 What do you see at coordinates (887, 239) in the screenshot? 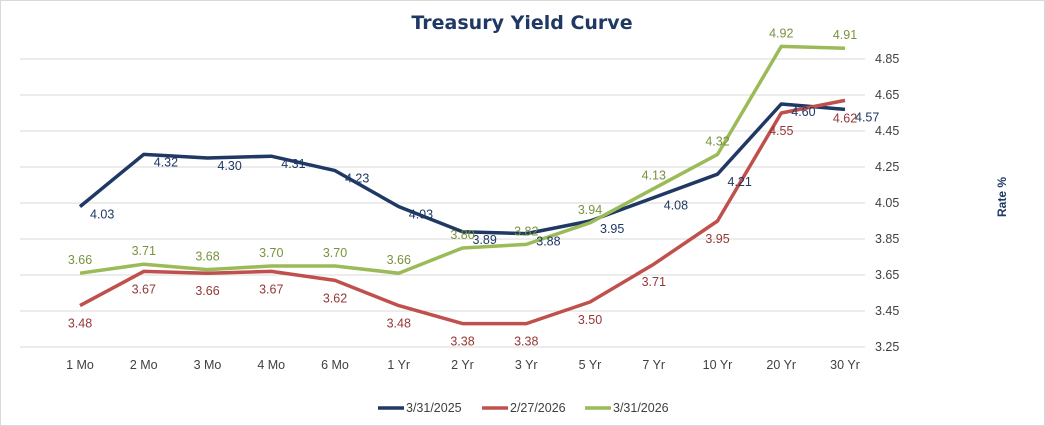
I see `y-tick-label: 3.85` at bounding box center [887, 239].